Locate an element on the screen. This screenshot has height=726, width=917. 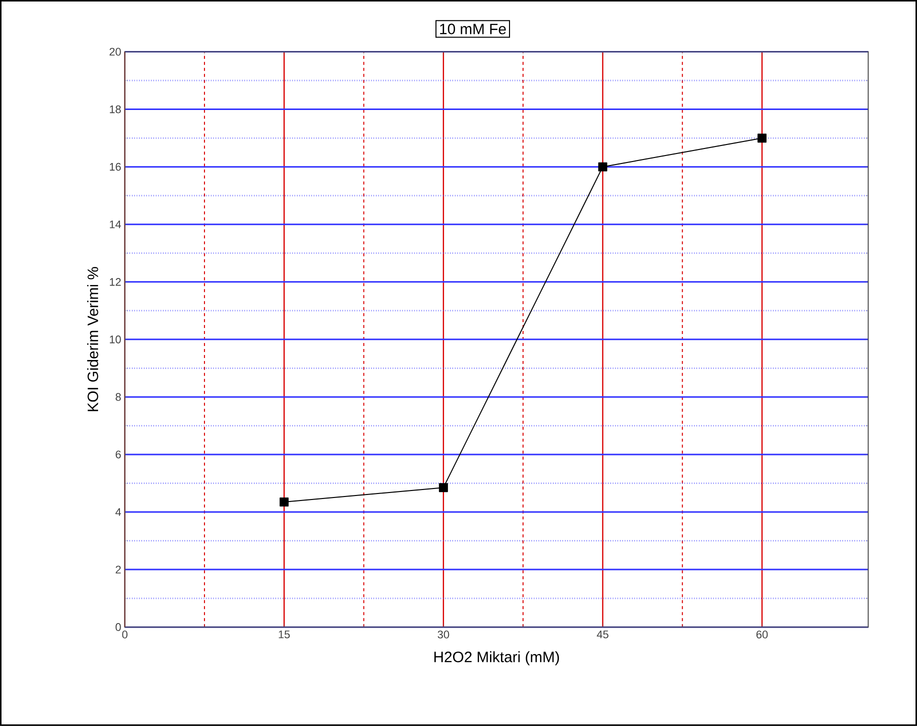
y-tick-label: 8 is located at coordinates (118, 397).